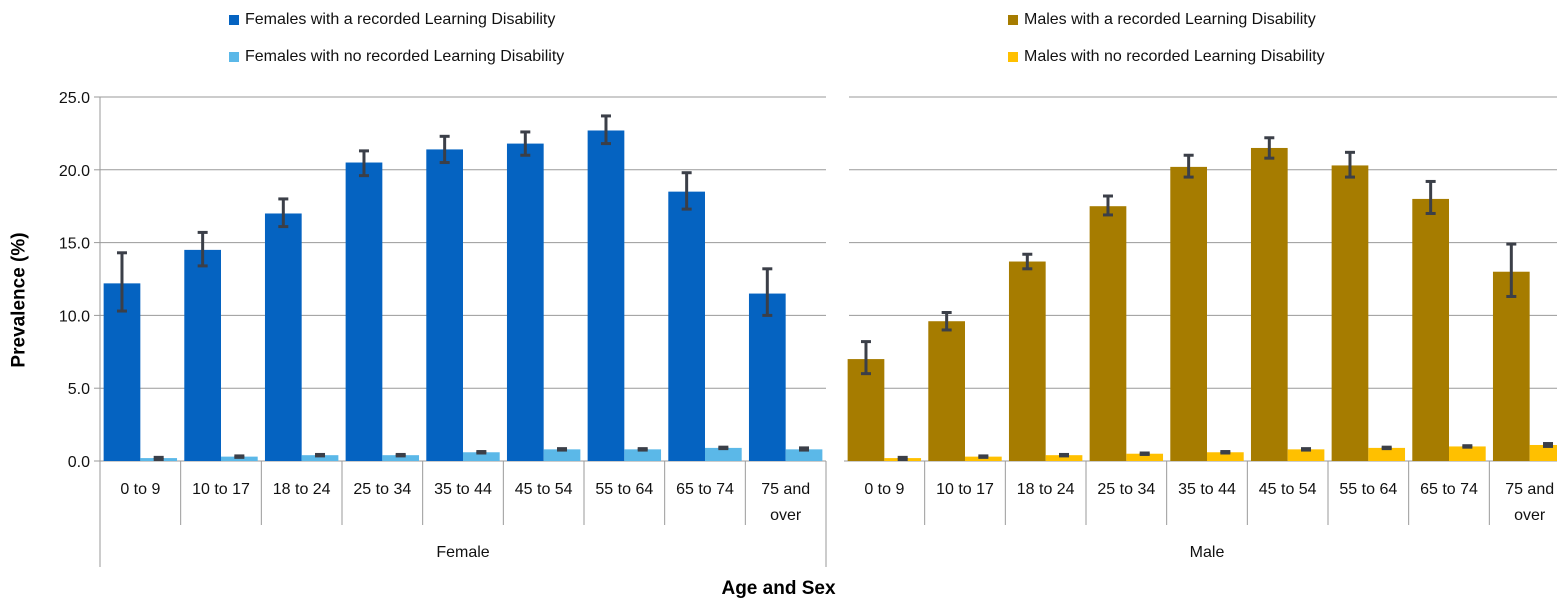 The image size is (1557, 601). I want to click on legend-swatch-male-ld, so click(1013, 20).